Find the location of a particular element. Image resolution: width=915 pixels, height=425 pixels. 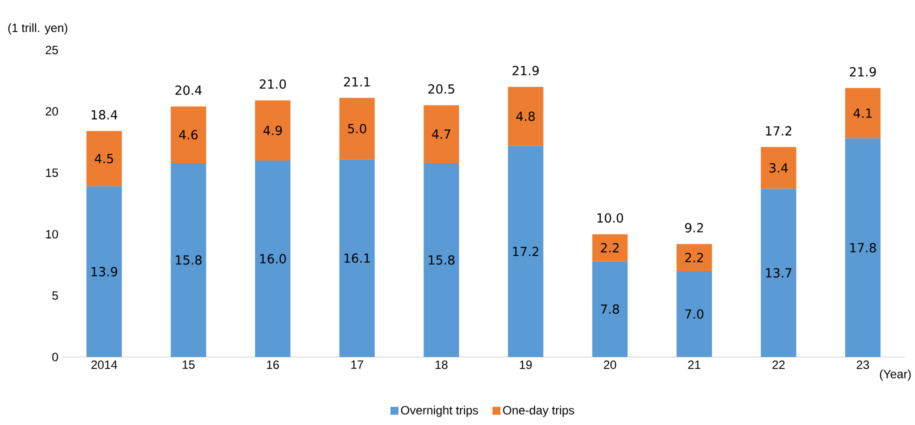

data-label: 4.8 is located at coordinates (525, 117).